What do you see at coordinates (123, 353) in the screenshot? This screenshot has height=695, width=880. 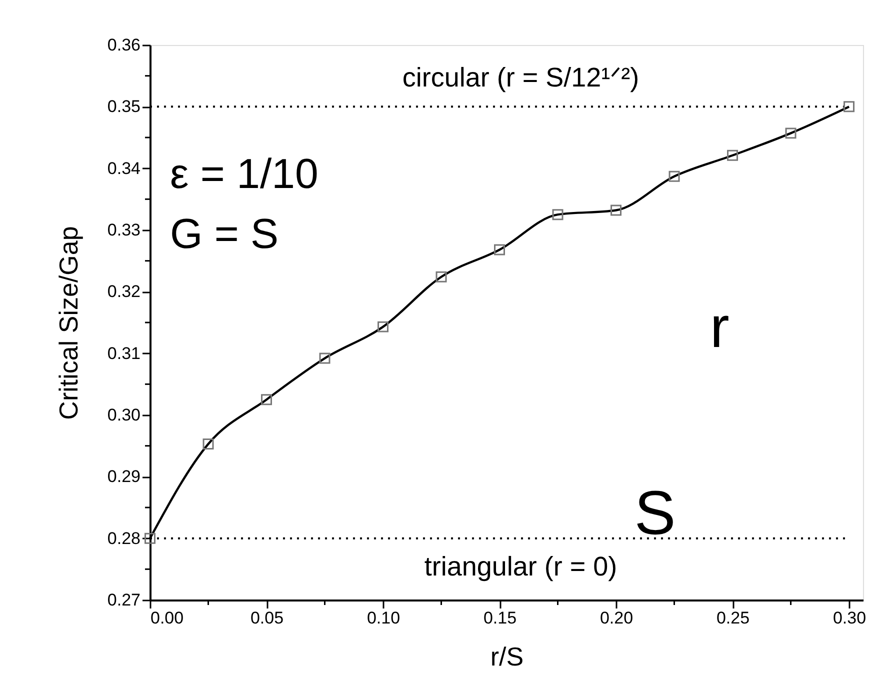 I see `y-tick-label: 0.31` at bounding box center [123, 353].